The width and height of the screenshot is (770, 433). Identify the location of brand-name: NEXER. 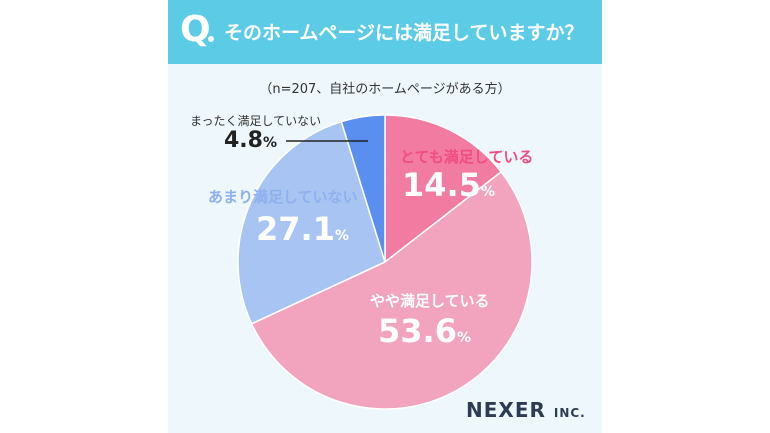
(506, 410).